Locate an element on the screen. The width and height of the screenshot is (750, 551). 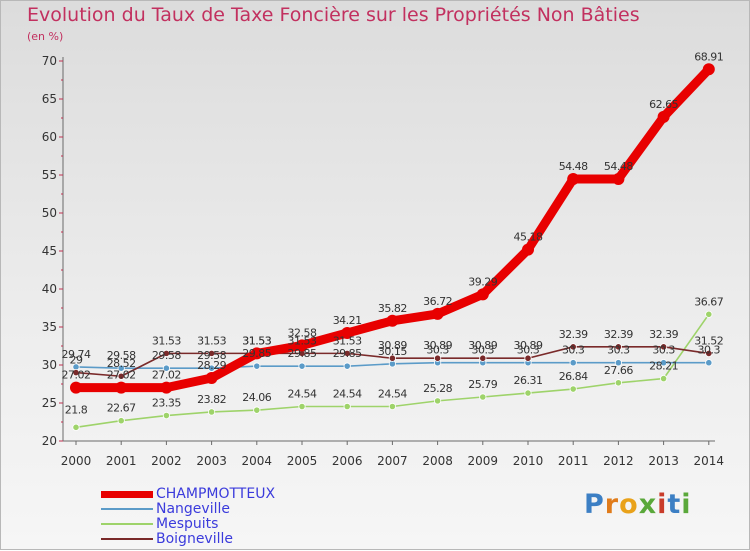
legend-swatch-boigneville is located at coordinates (127, 539).